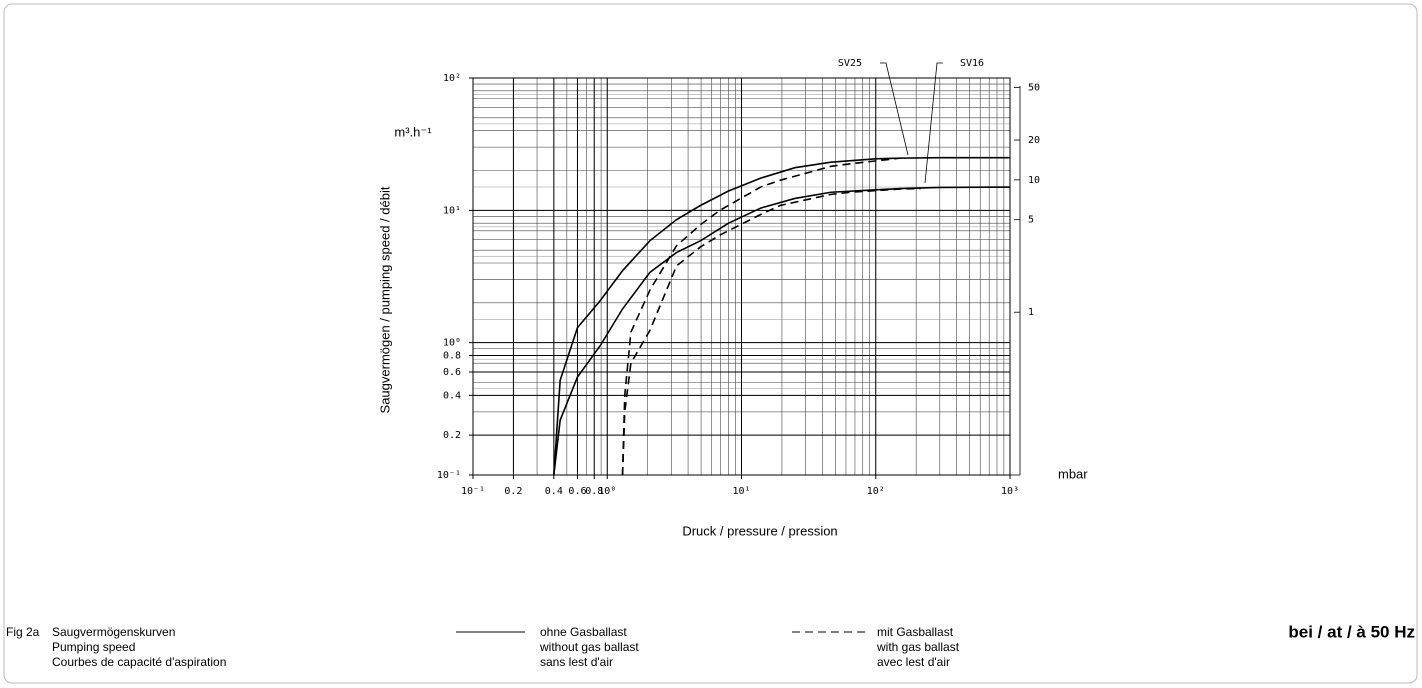 This screenshot has height=688, width=1422. I want to click on x-axis-label: Druck / pressure / pression, so click(759, 530).